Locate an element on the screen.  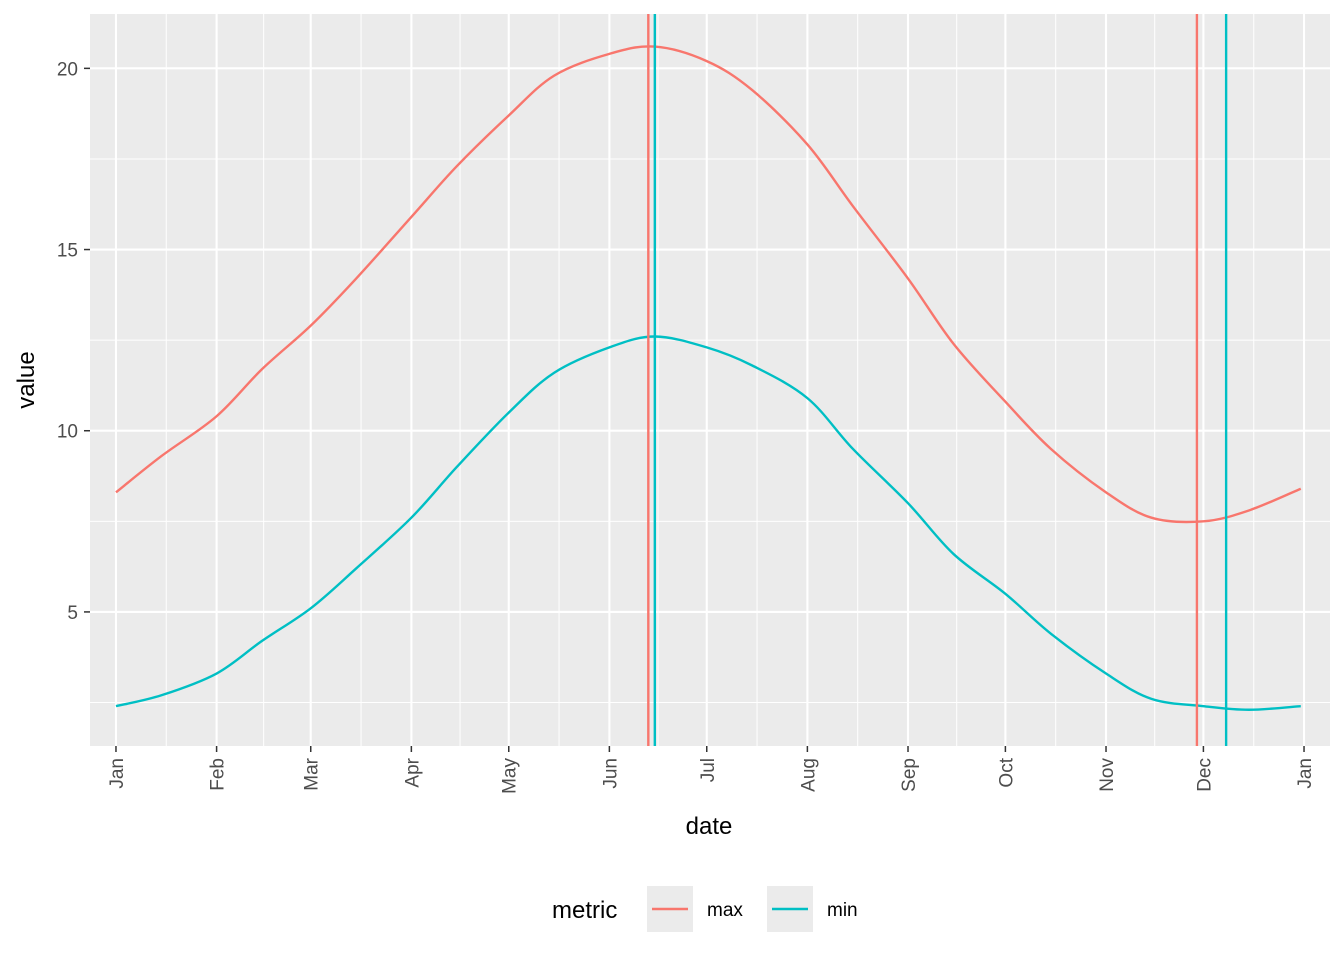
legend-title: metric is located at coordinates (584, 910).